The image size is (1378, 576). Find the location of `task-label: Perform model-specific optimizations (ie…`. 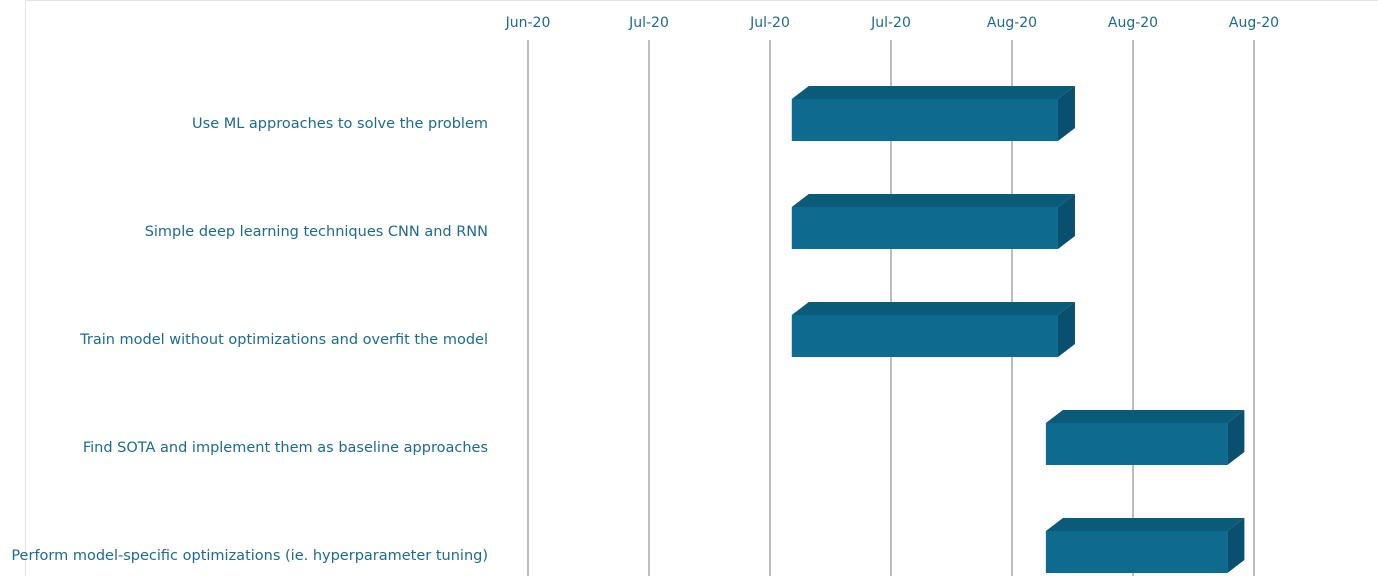

task-label: Perform model-specific optimizations (ie… is located at coordinates (249, 556).